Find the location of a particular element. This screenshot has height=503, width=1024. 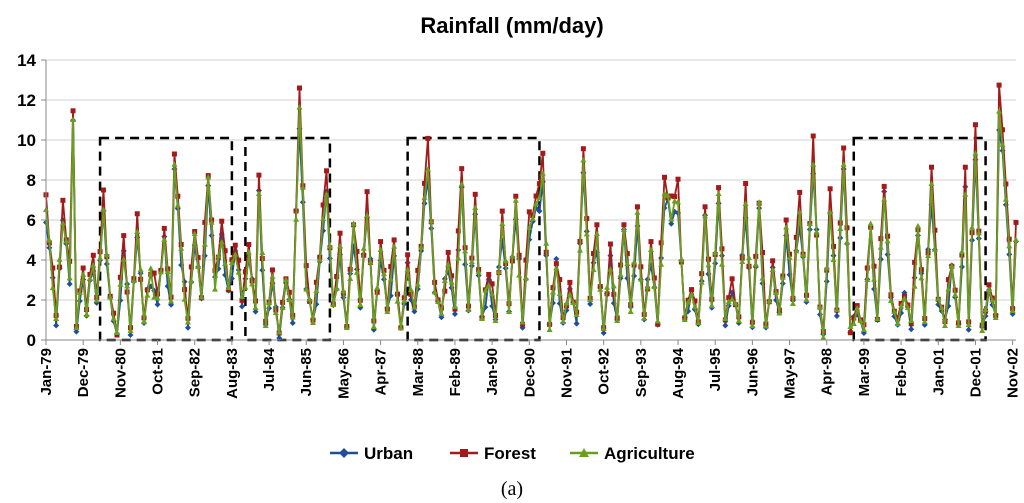

x-tick-label: Nov-80 is located at coordinates (120, 373).